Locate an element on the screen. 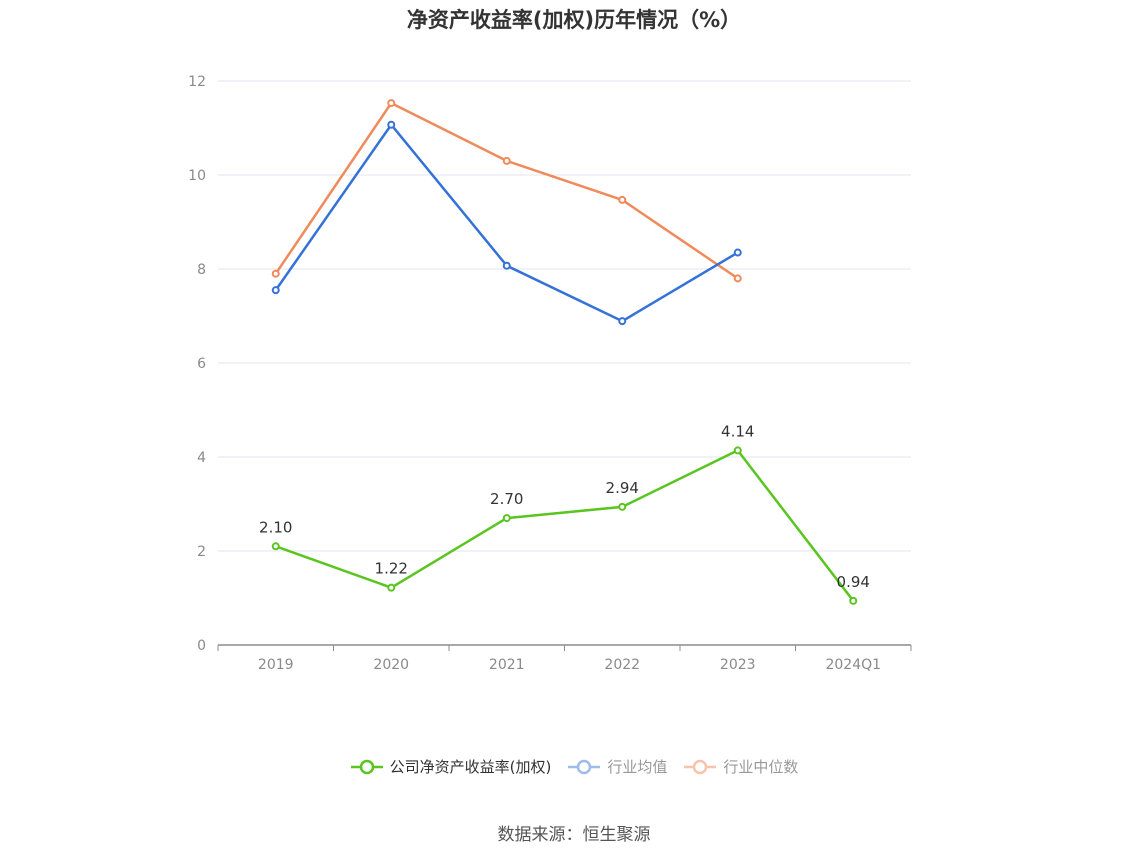 The image size is (1148, 859). data-labels: 2.10 1.22 2.70 2.94 4.14 0.94 is located at coordinates (564, 506).